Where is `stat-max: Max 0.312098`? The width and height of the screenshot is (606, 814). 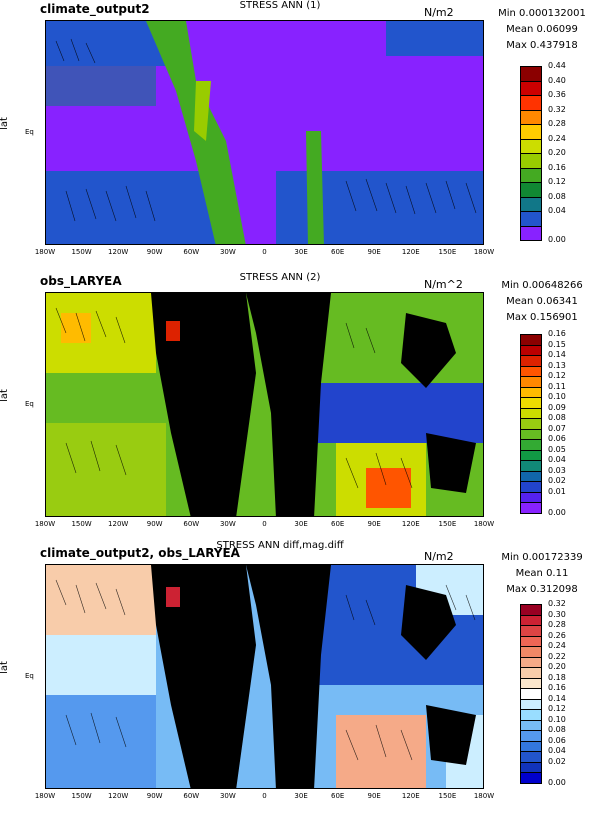
stat-max: Max 0.312098 is located at coordinates (542, 589).